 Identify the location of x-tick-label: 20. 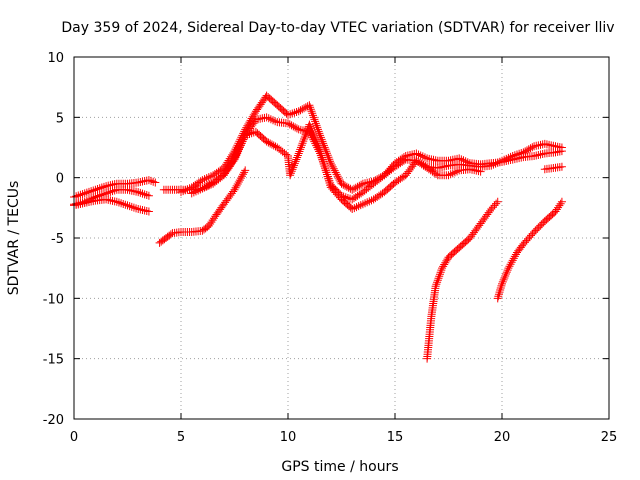
(502, 437).